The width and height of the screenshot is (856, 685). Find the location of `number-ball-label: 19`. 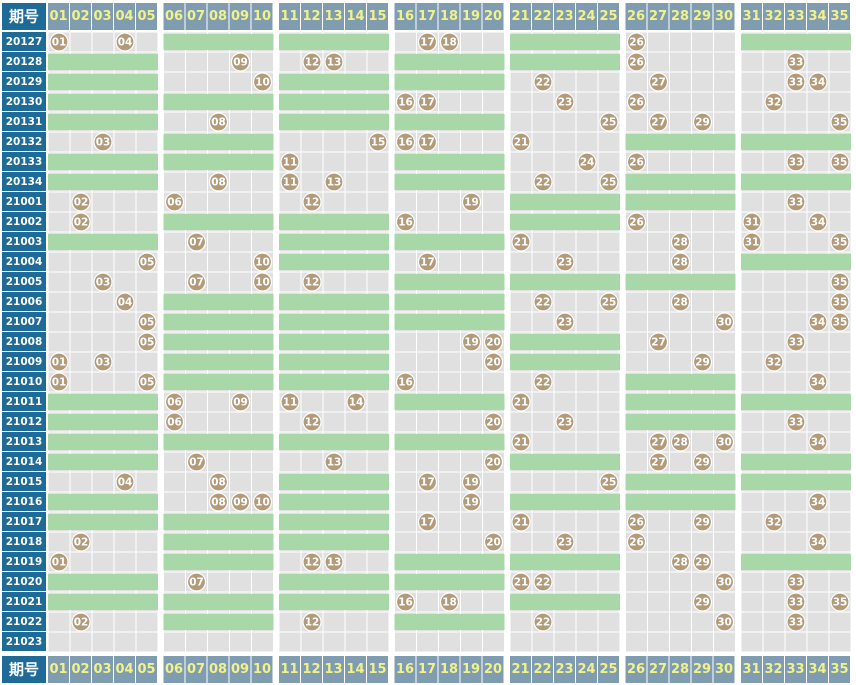

number-ball-label: 19 is located at coordinates (471, 483).